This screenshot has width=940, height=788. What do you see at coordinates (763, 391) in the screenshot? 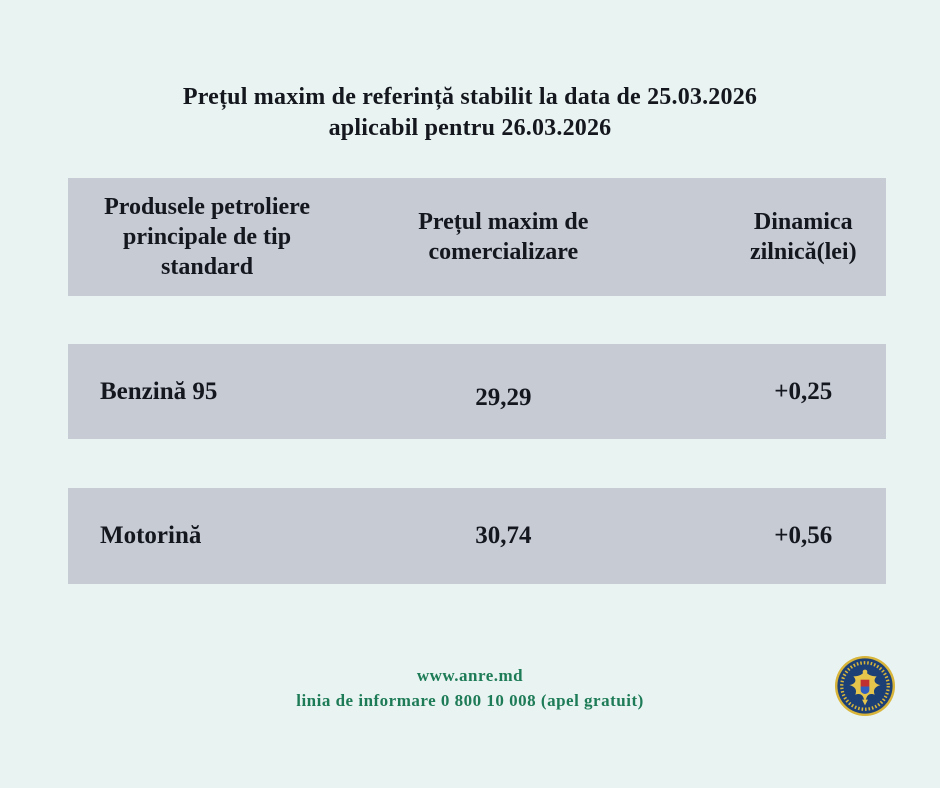
I see `dynamic-value-cell: +0,25` at bounding box center [763, 391].